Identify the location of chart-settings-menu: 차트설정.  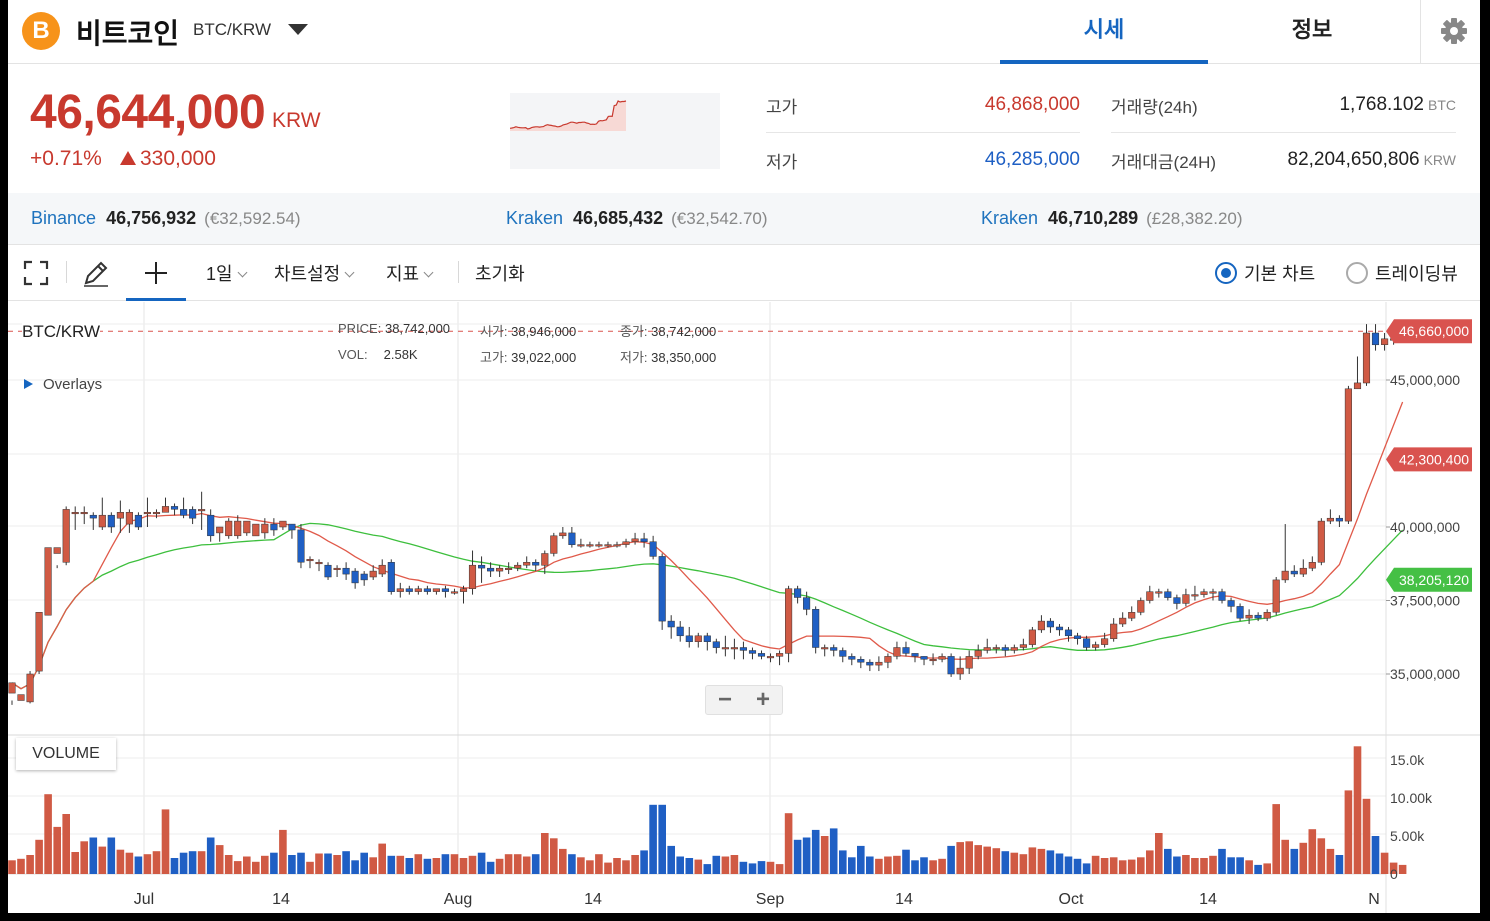
(314, 273).